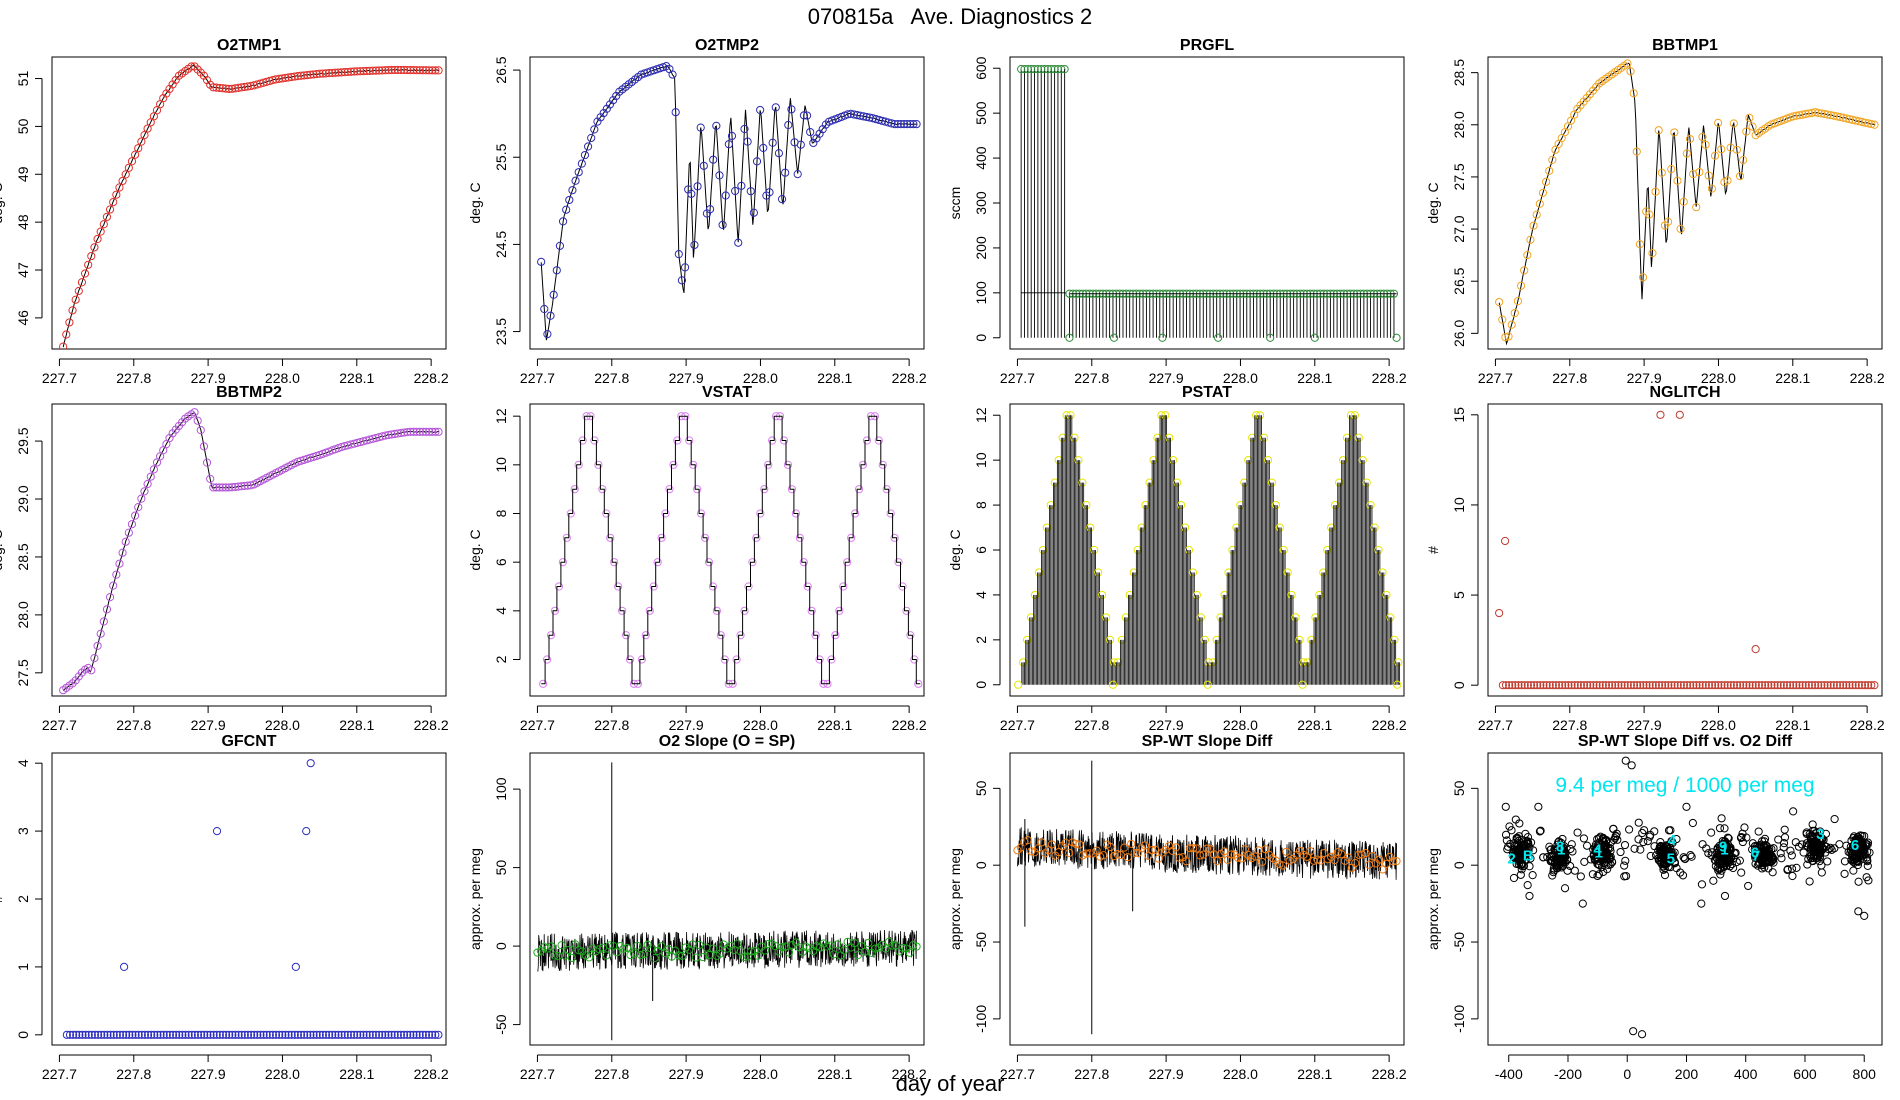  Describe the element at coordinates (1756, 856) in the screenshot. I see `cluster-label: 7` at that location.